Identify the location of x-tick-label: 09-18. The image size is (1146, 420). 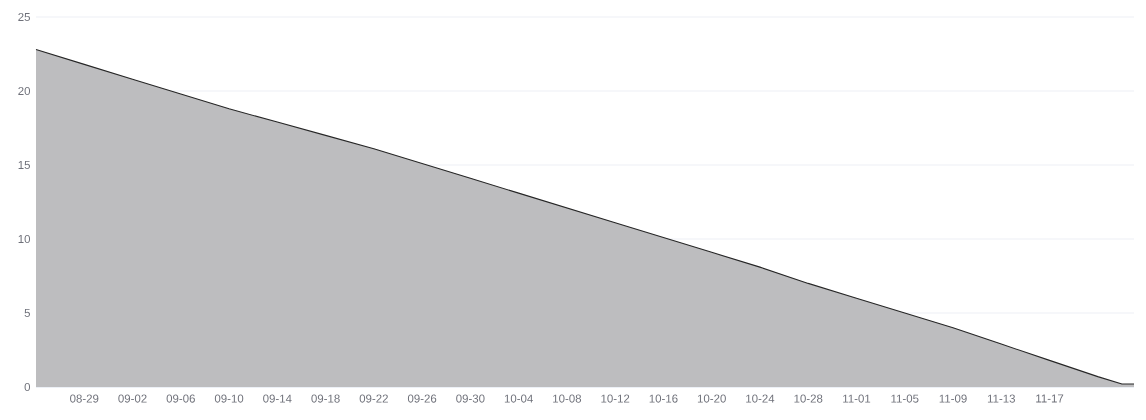
(325, 398).